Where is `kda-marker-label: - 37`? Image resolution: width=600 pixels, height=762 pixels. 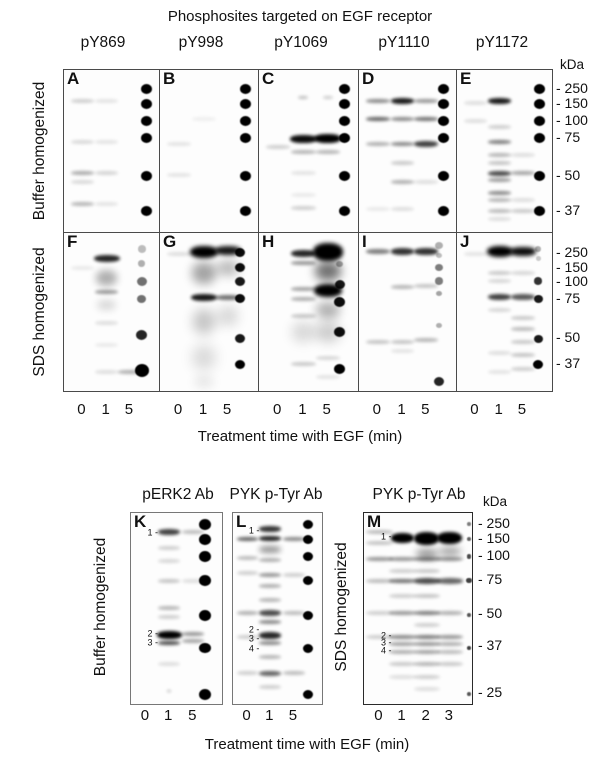
kda-marker-label: - 37 is located at coordinates (568, 210).